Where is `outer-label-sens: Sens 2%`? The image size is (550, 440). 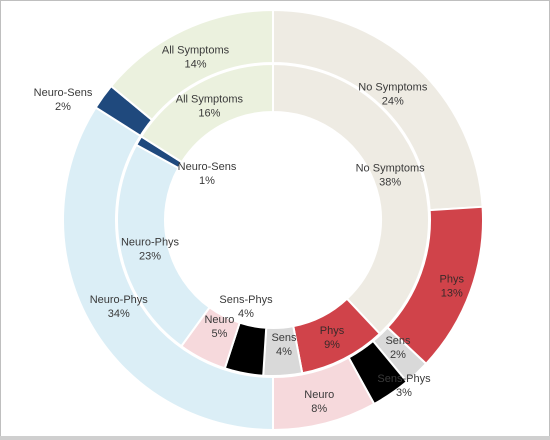
outer-label-sens: Sens 2% is located at coordinates (398, 348).